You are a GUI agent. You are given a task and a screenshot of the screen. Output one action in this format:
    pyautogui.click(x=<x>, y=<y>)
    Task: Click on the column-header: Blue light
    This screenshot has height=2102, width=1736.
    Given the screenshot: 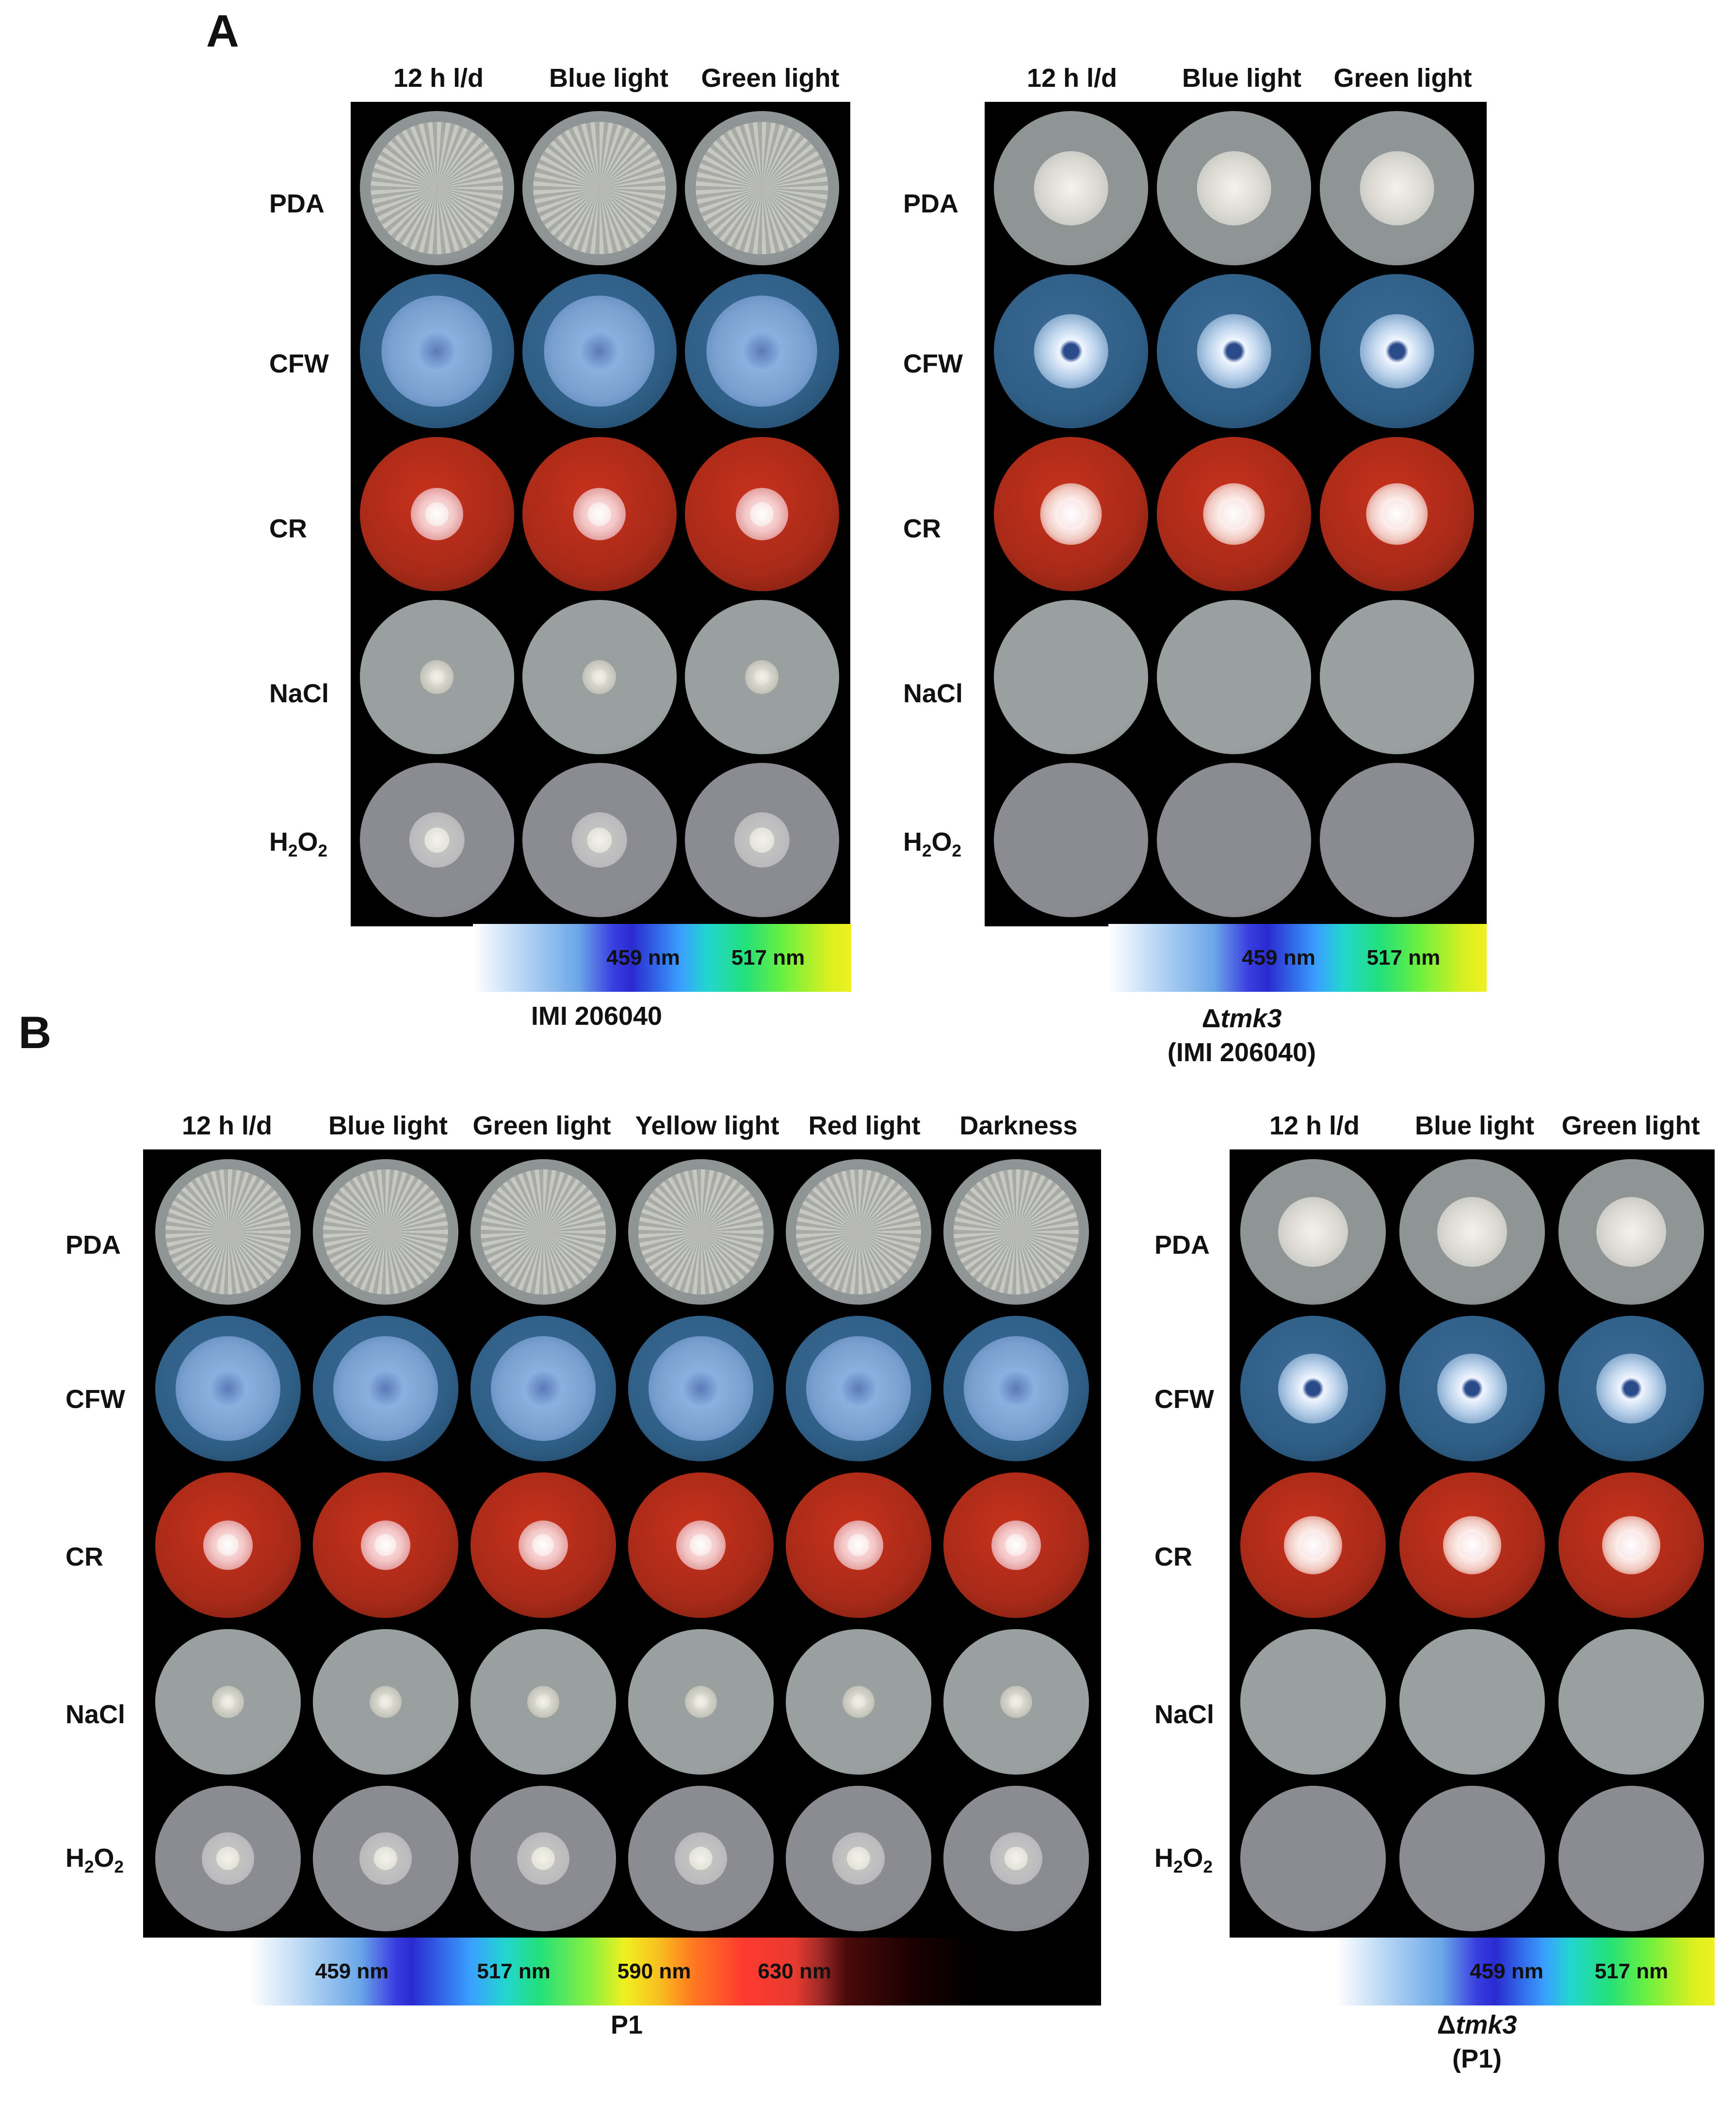 What is the action you would take?
    pyautogui.click(x=608, y=78)
    